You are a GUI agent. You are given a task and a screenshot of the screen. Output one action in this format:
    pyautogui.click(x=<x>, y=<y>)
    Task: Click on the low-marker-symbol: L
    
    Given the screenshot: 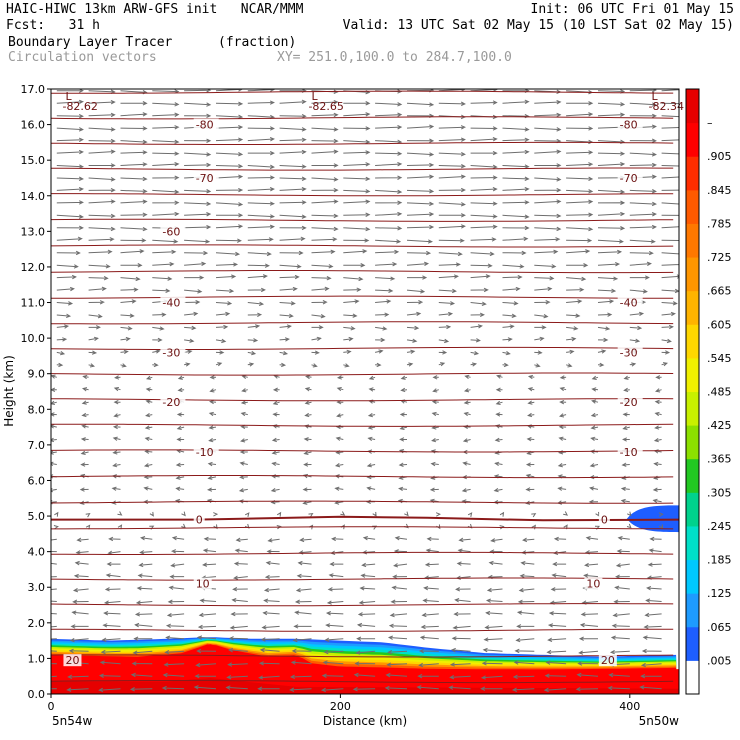 What is the action you would take?
    pyautogui.click(x=314, y=96)
    